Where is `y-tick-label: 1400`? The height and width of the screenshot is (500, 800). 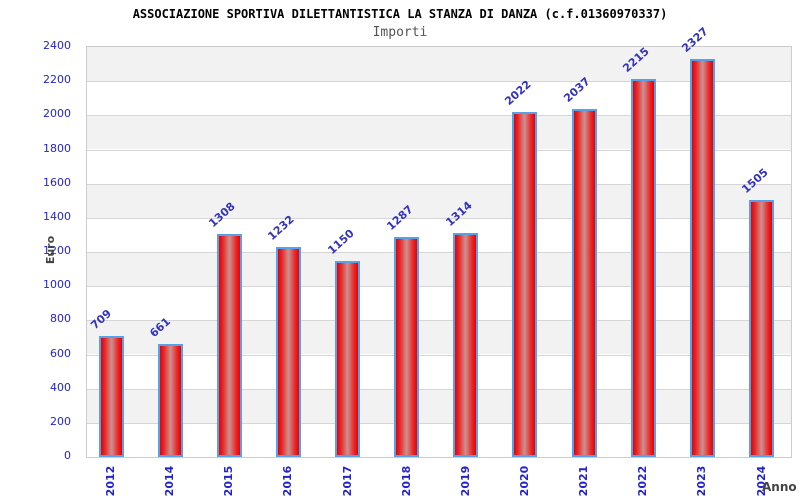
y-tick-label: 1400 is located at coordinates (57, 216).